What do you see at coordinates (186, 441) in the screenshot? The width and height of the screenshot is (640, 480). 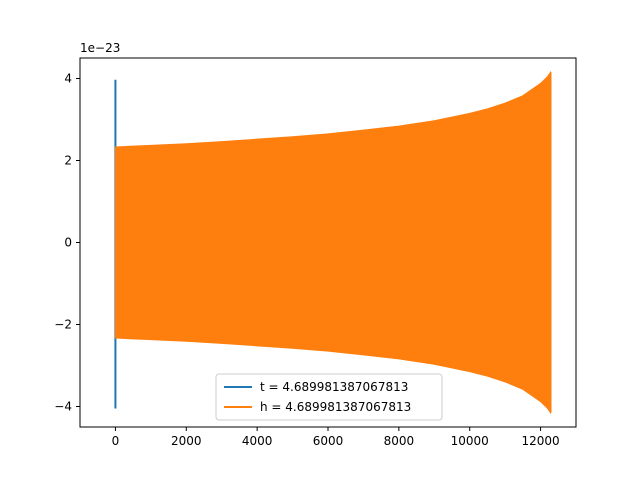 I see `x-tick-label: 2000` at bounding box center [186, 441].